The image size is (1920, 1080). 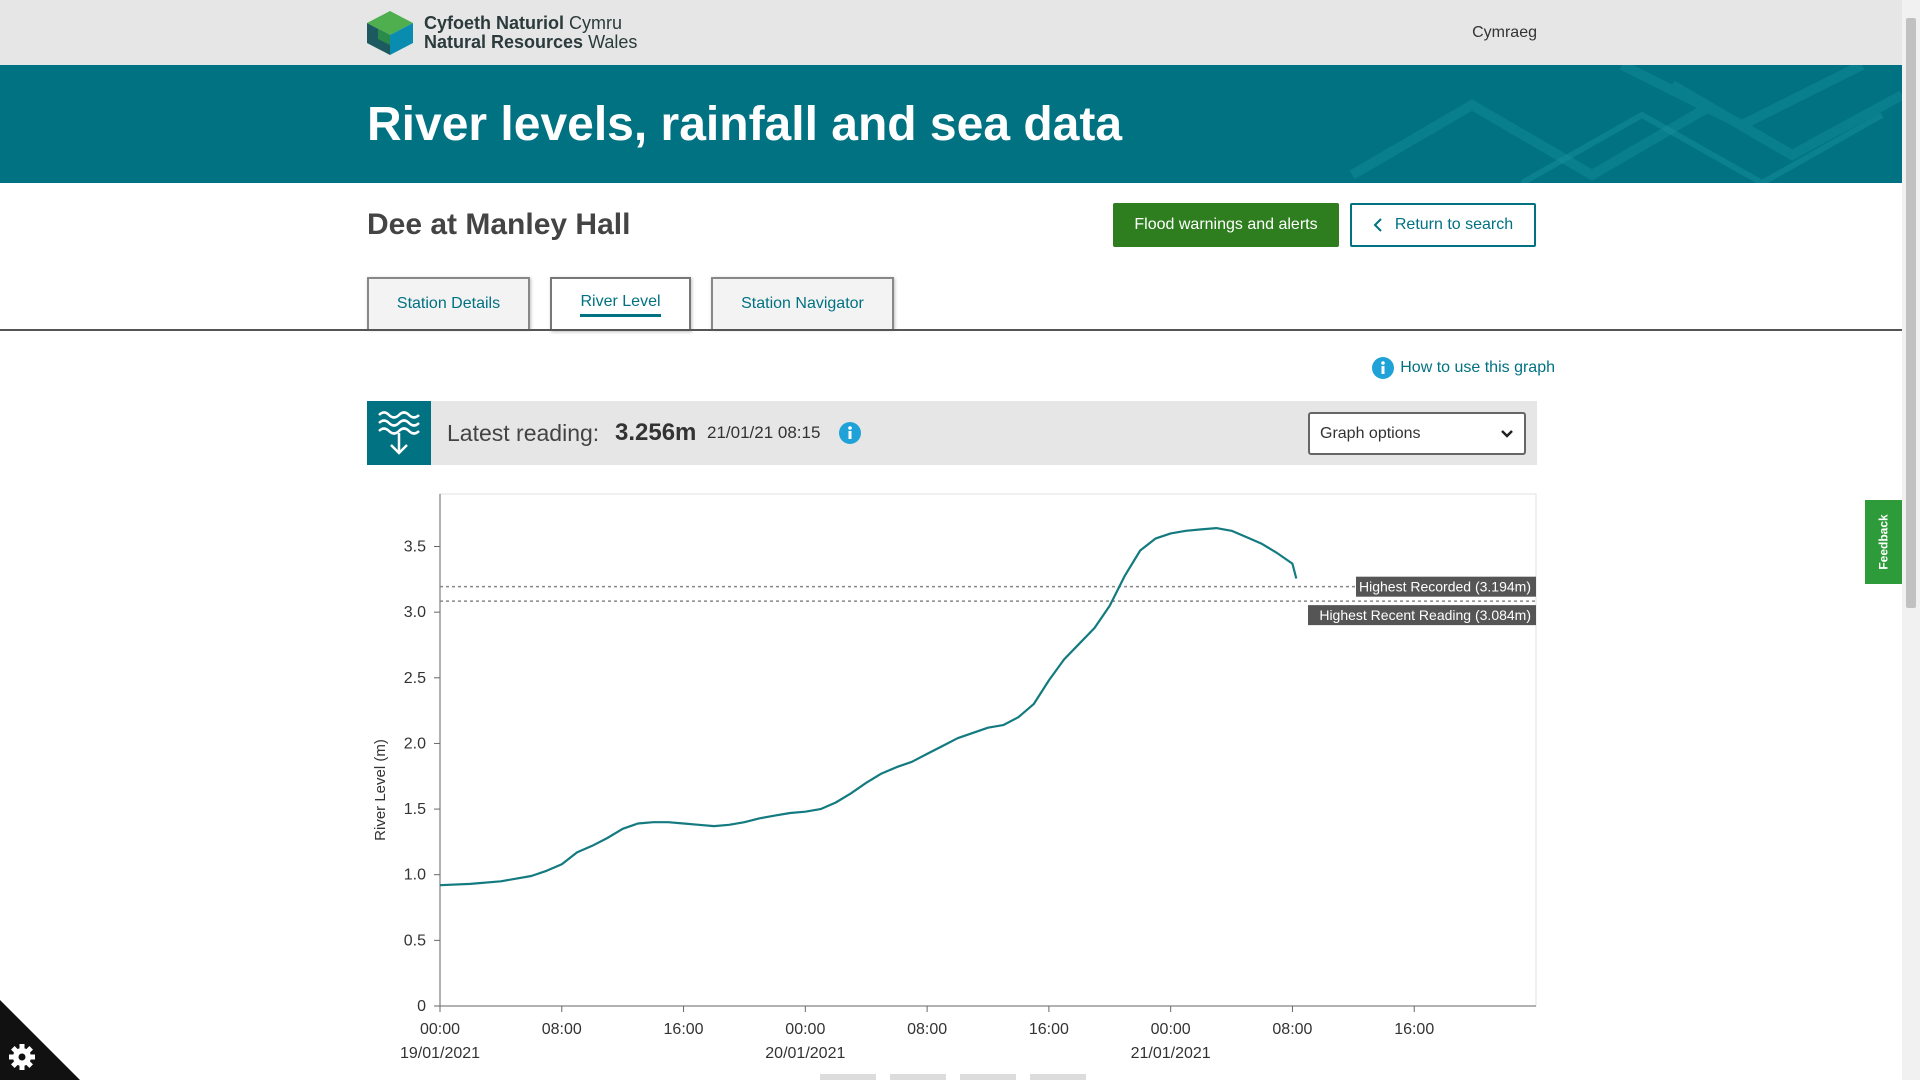 I want to click on return-to-search-label: Return to search, so click(x=1454, y=224).